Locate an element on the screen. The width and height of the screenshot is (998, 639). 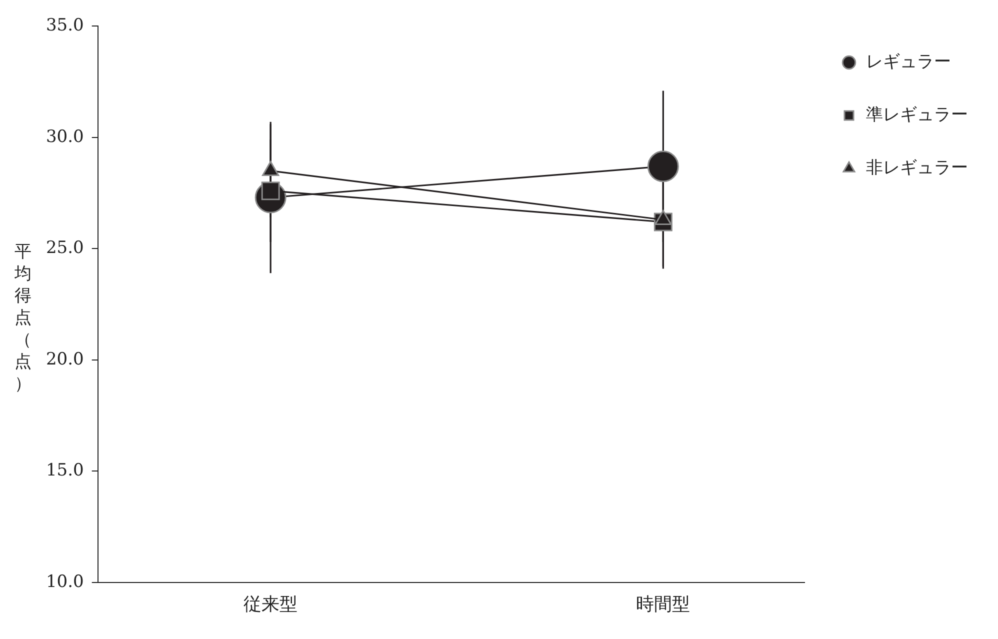
y-tick-label: 20.0 is located at coordinates (65, 359).